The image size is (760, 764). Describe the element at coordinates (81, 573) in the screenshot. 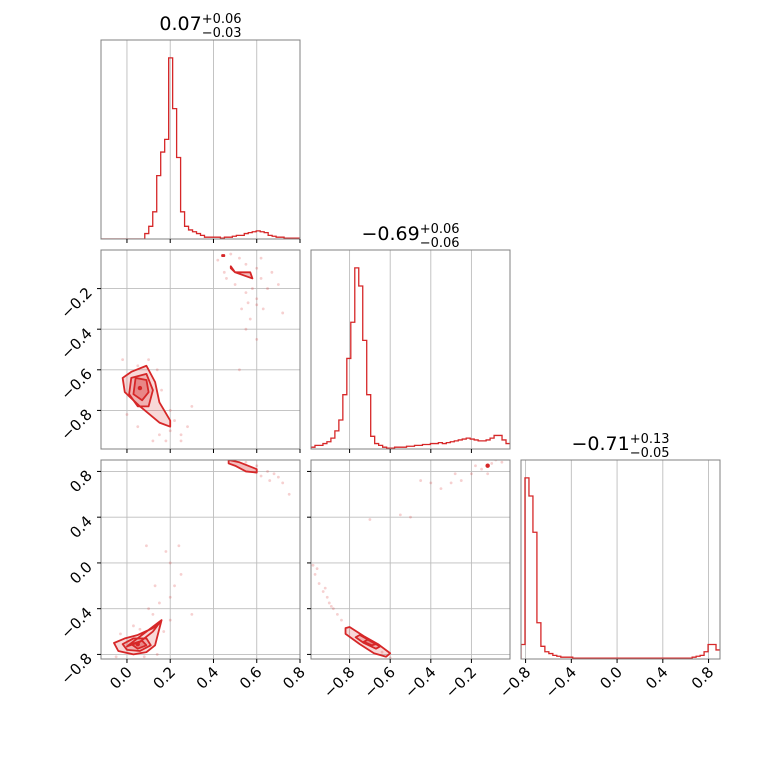

I see `y-tick-label-2-2: 0.0` at that location.